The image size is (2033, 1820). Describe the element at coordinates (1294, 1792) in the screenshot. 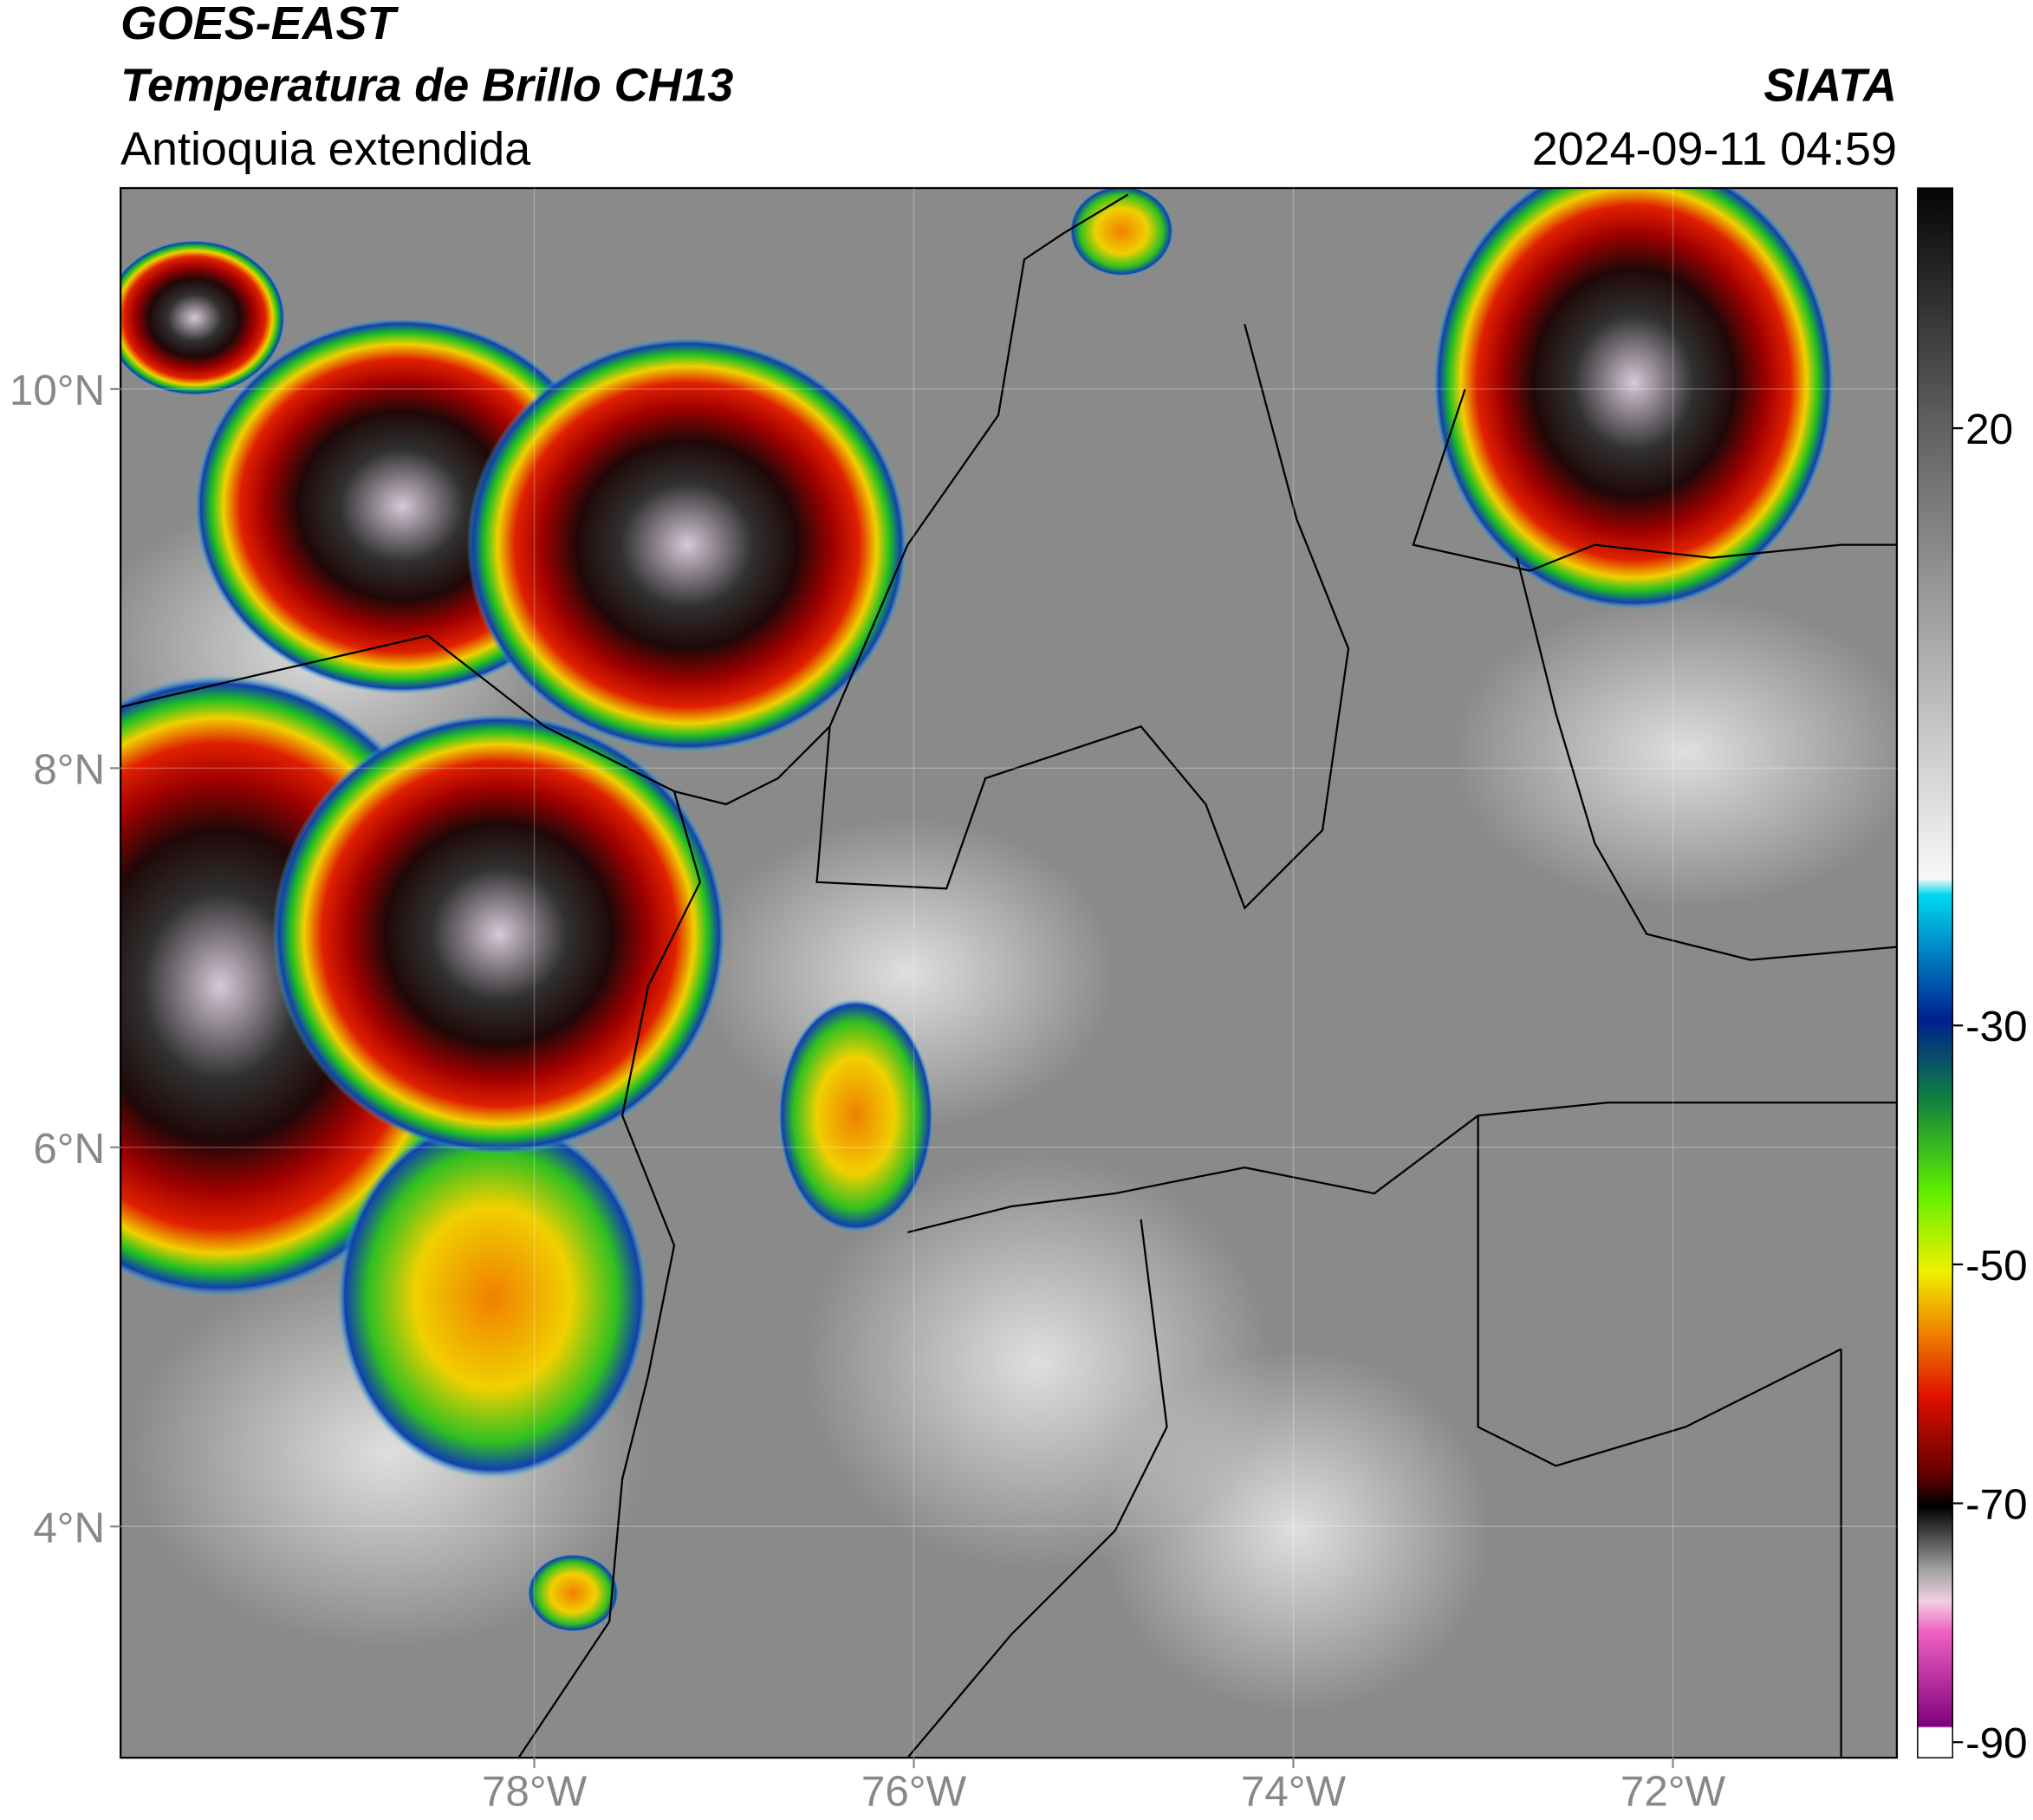

I see `x-tick-label: 74°W` at that location.